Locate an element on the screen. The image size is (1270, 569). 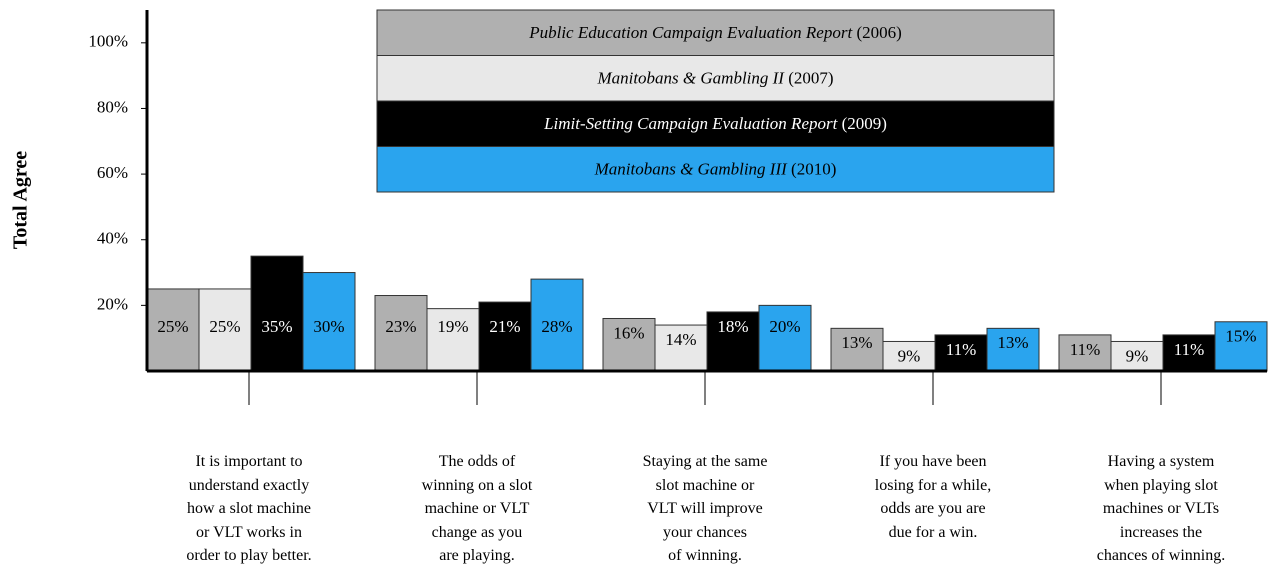
legend-label-title: Limit-Setting Campaign Evaluation Report is located at coordinates (691, 123).